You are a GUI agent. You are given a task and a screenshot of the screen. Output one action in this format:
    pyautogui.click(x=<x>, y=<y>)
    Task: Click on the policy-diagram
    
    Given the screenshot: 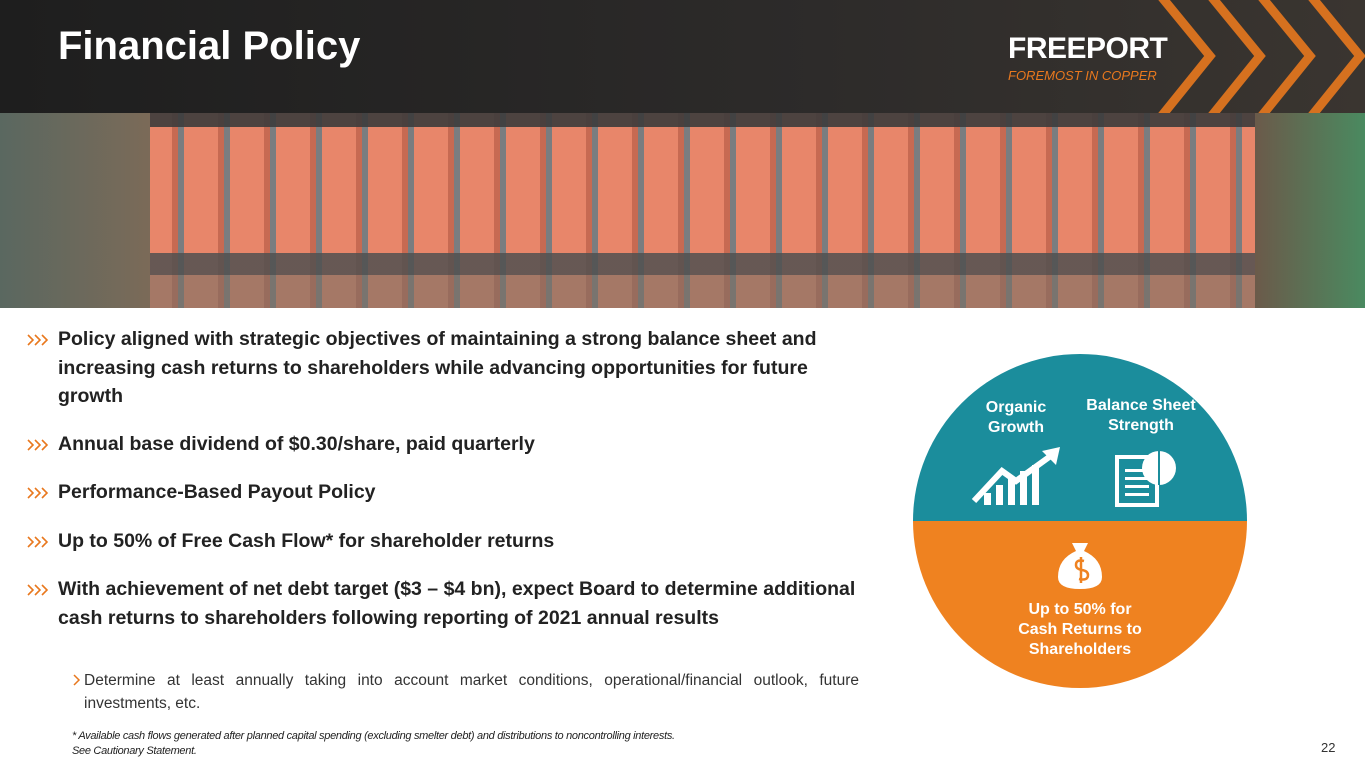 What is the action you would take?
    pyautogui.click(x=1080, y=521)
    